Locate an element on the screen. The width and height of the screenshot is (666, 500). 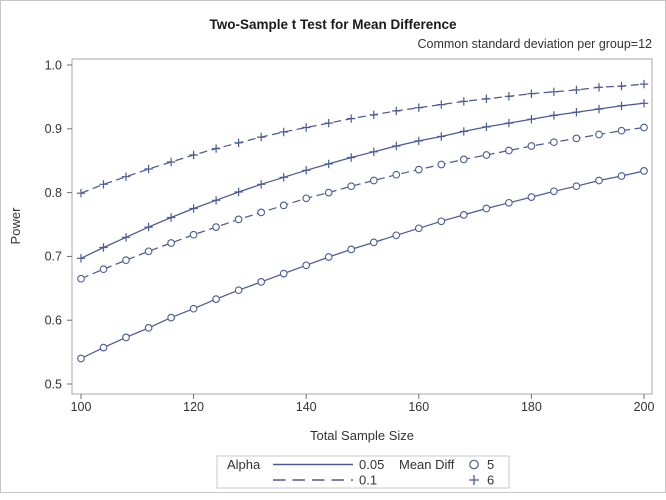
x-tick-label: 200 is located at coordinates (644, 407).